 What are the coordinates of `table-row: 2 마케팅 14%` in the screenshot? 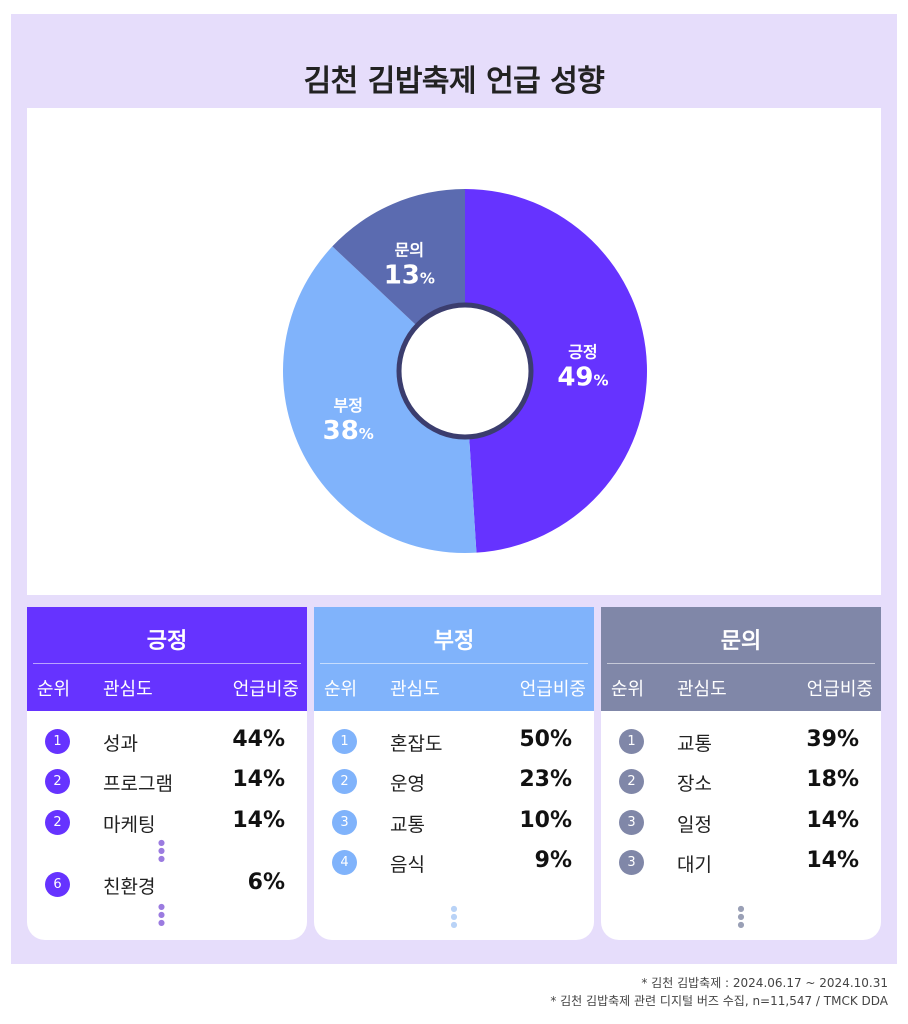 It's located at (167, 822).